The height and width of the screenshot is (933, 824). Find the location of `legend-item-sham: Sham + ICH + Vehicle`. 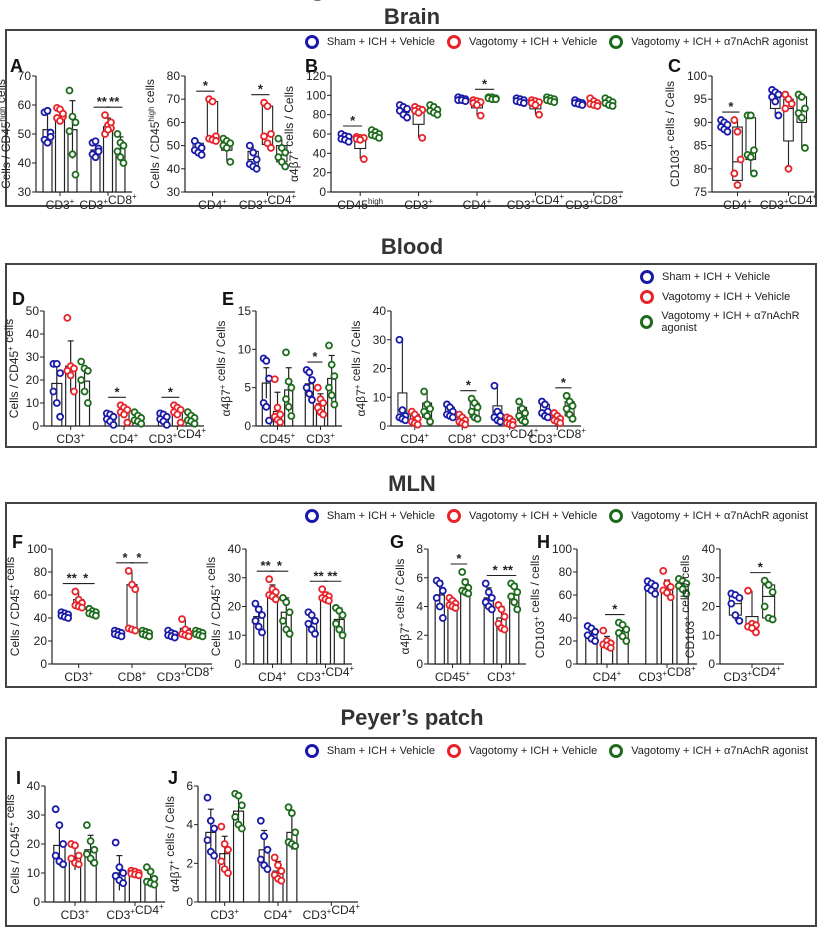

legend-item-sham: Sham + ICH + Vehicle is located at coordinates (369, 42).